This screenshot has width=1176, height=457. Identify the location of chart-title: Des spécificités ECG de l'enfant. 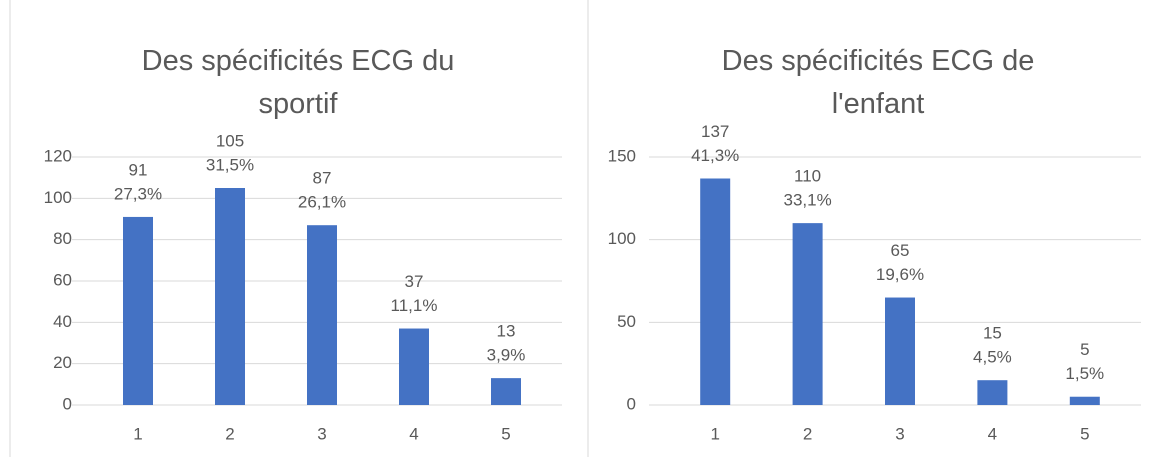
(878, 82).